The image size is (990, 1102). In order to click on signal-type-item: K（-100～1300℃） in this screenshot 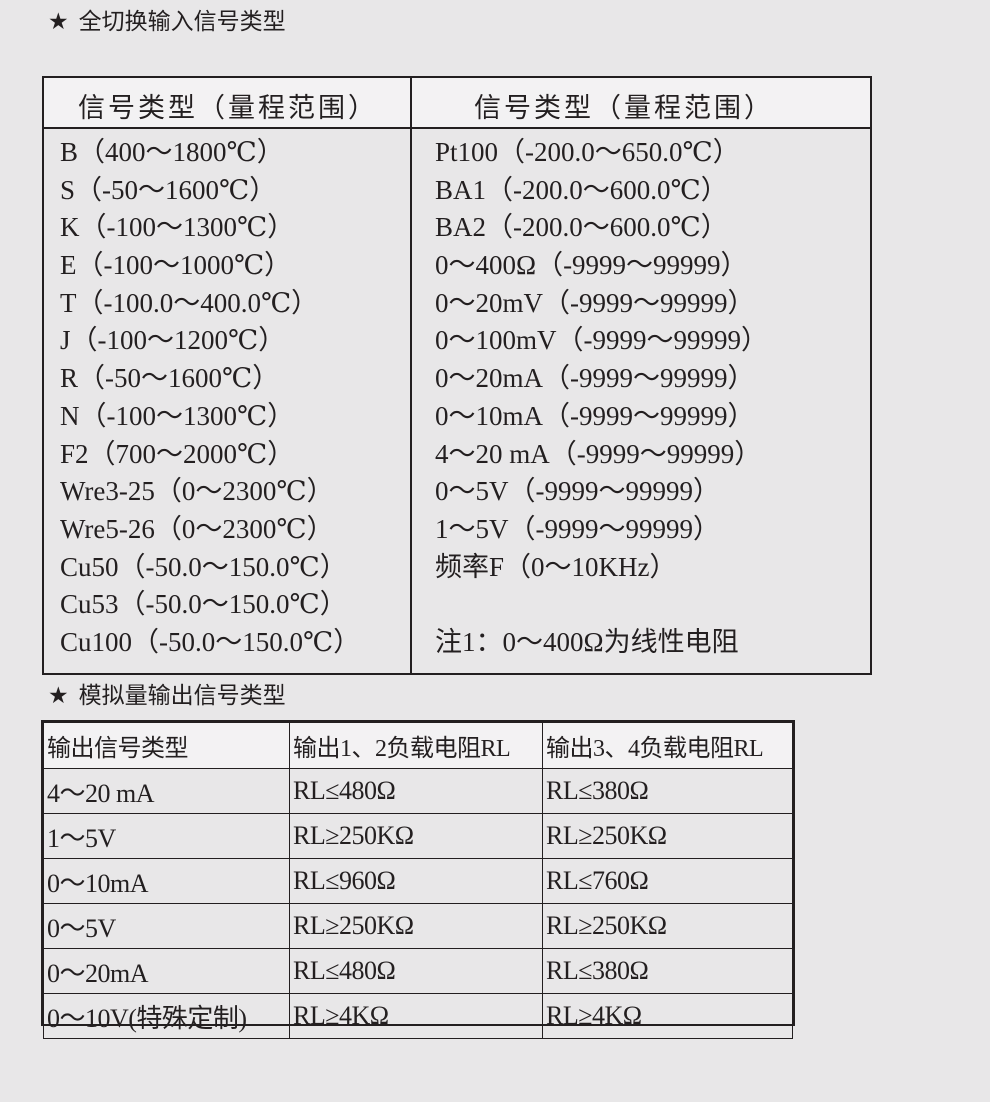, I will do `click(177, 227)`.